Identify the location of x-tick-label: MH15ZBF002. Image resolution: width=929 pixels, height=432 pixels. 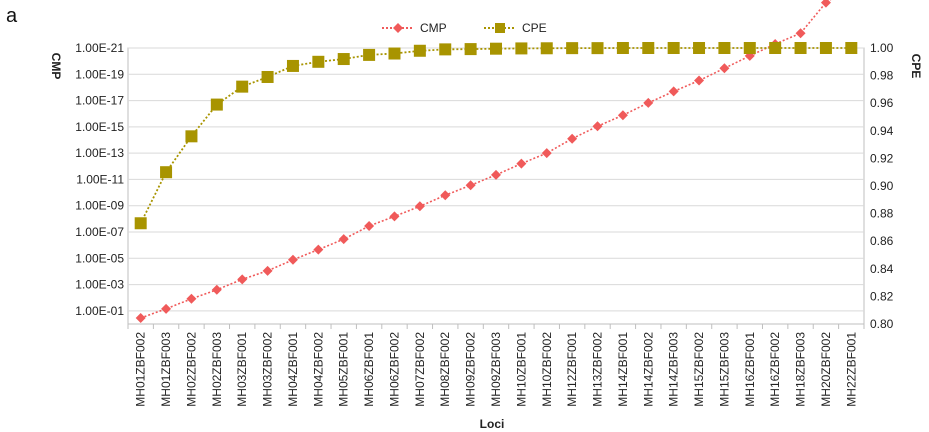
(699, 369).